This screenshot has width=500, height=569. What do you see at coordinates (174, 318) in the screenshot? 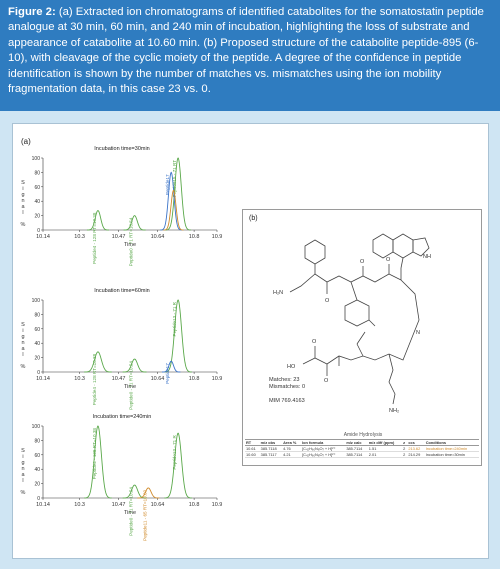
I see `peak-label: Peptide13 - 71 R` at bounding box center [174, 318].